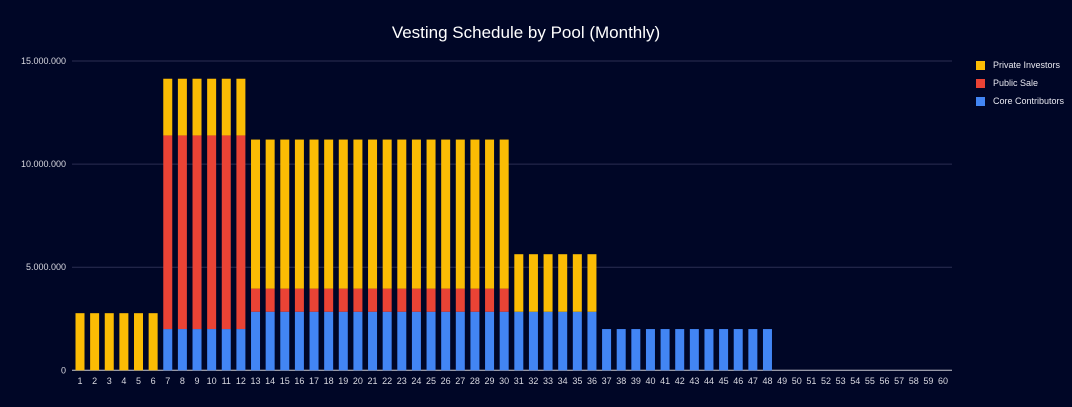  What do you see at coordinates (548, 381) in the screenshot?
I see `x-tick-label: 33` at bounding box center [548, 381].